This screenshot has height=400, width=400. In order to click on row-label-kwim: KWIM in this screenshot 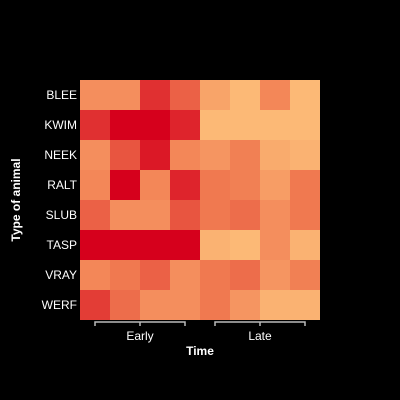, I will do `click(60, 125)`.